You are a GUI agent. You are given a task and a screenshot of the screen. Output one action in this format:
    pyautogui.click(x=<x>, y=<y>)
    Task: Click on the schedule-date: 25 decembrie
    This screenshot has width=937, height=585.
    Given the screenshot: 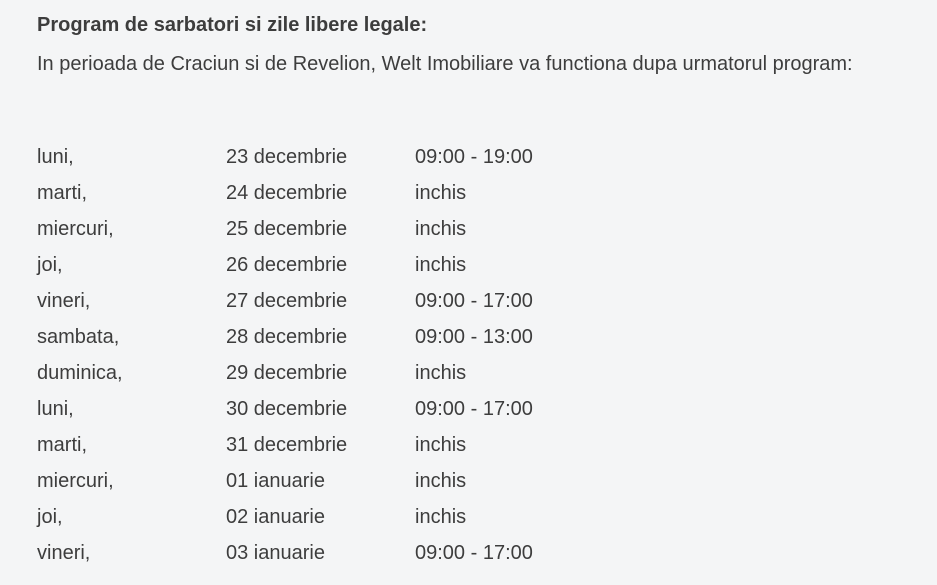 What is the action you would take?
    pyautogui.click(x=287, y=229)
    